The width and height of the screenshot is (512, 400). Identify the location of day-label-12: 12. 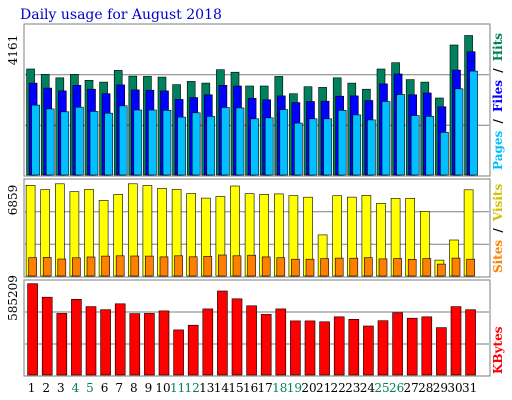
(192, 388).